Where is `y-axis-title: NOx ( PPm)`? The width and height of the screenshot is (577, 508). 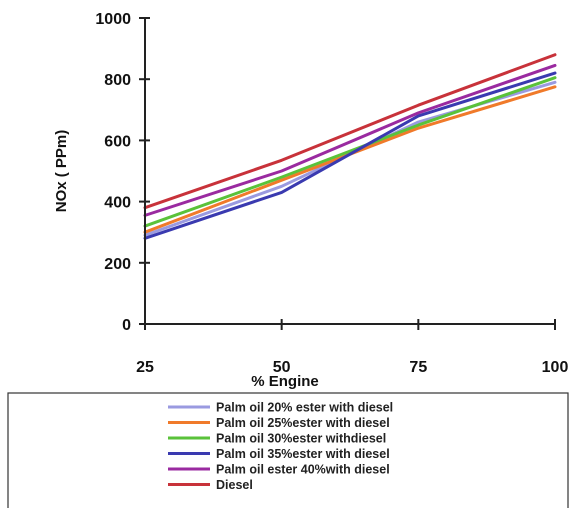 y-axis-title: NOx ( PPm) is located at coordinates (61, 171).